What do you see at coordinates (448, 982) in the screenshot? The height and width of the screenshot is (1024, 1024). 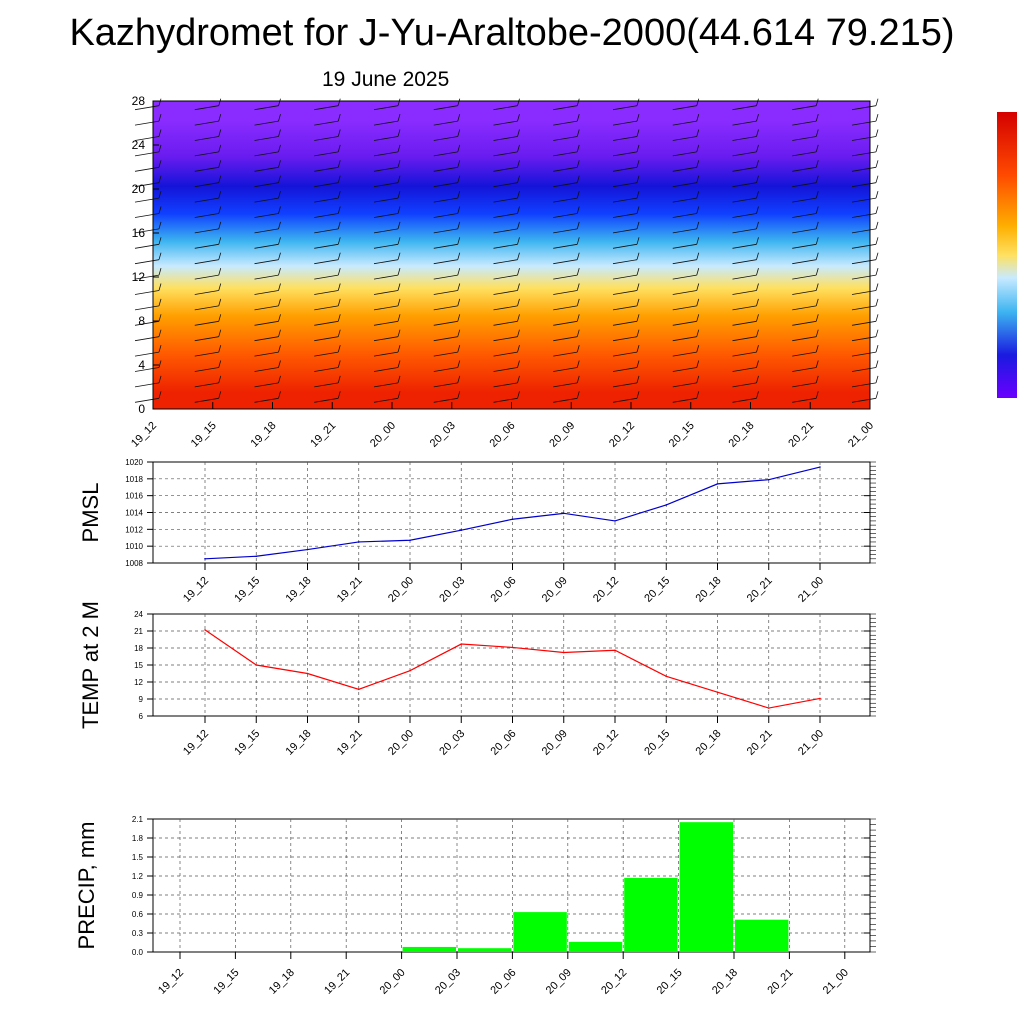 I see `x-tick-label: 20_03` at bounding box center [448, 982].